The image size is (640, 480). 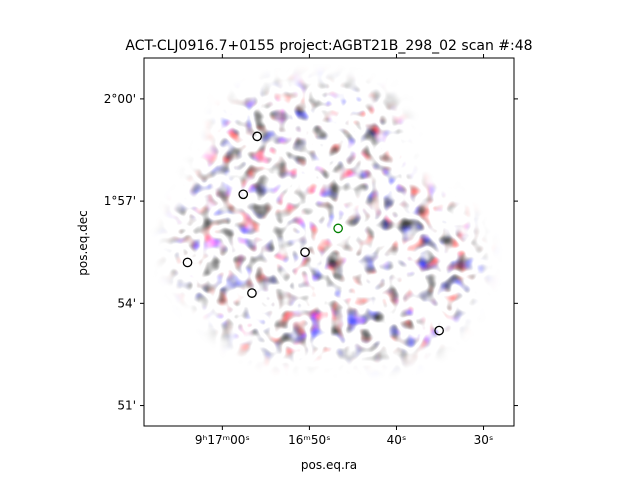 What do you see at coordinates (484, 440) in the screenshot?
I see `x-tick-label: 30ˢ` at bounding box center [484, 440].